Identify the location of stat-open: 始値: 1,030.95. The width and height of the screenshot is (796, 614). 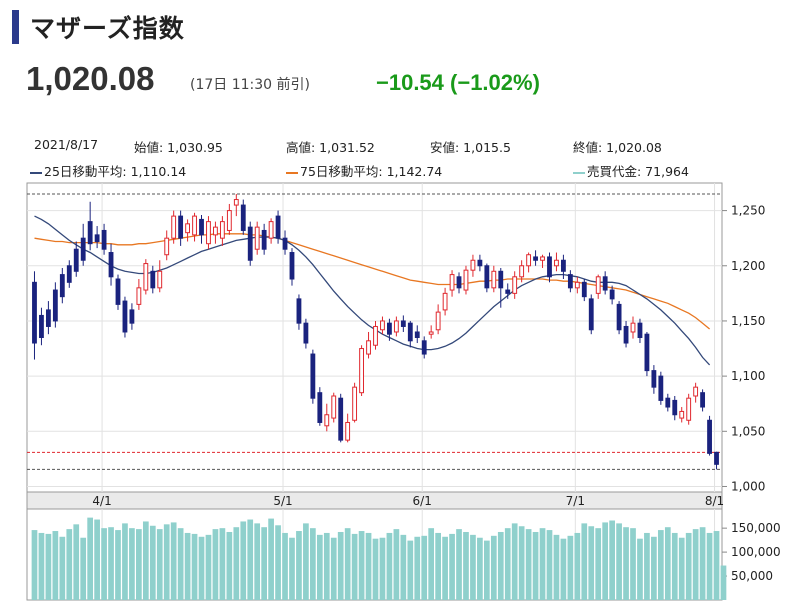
(178, 147).